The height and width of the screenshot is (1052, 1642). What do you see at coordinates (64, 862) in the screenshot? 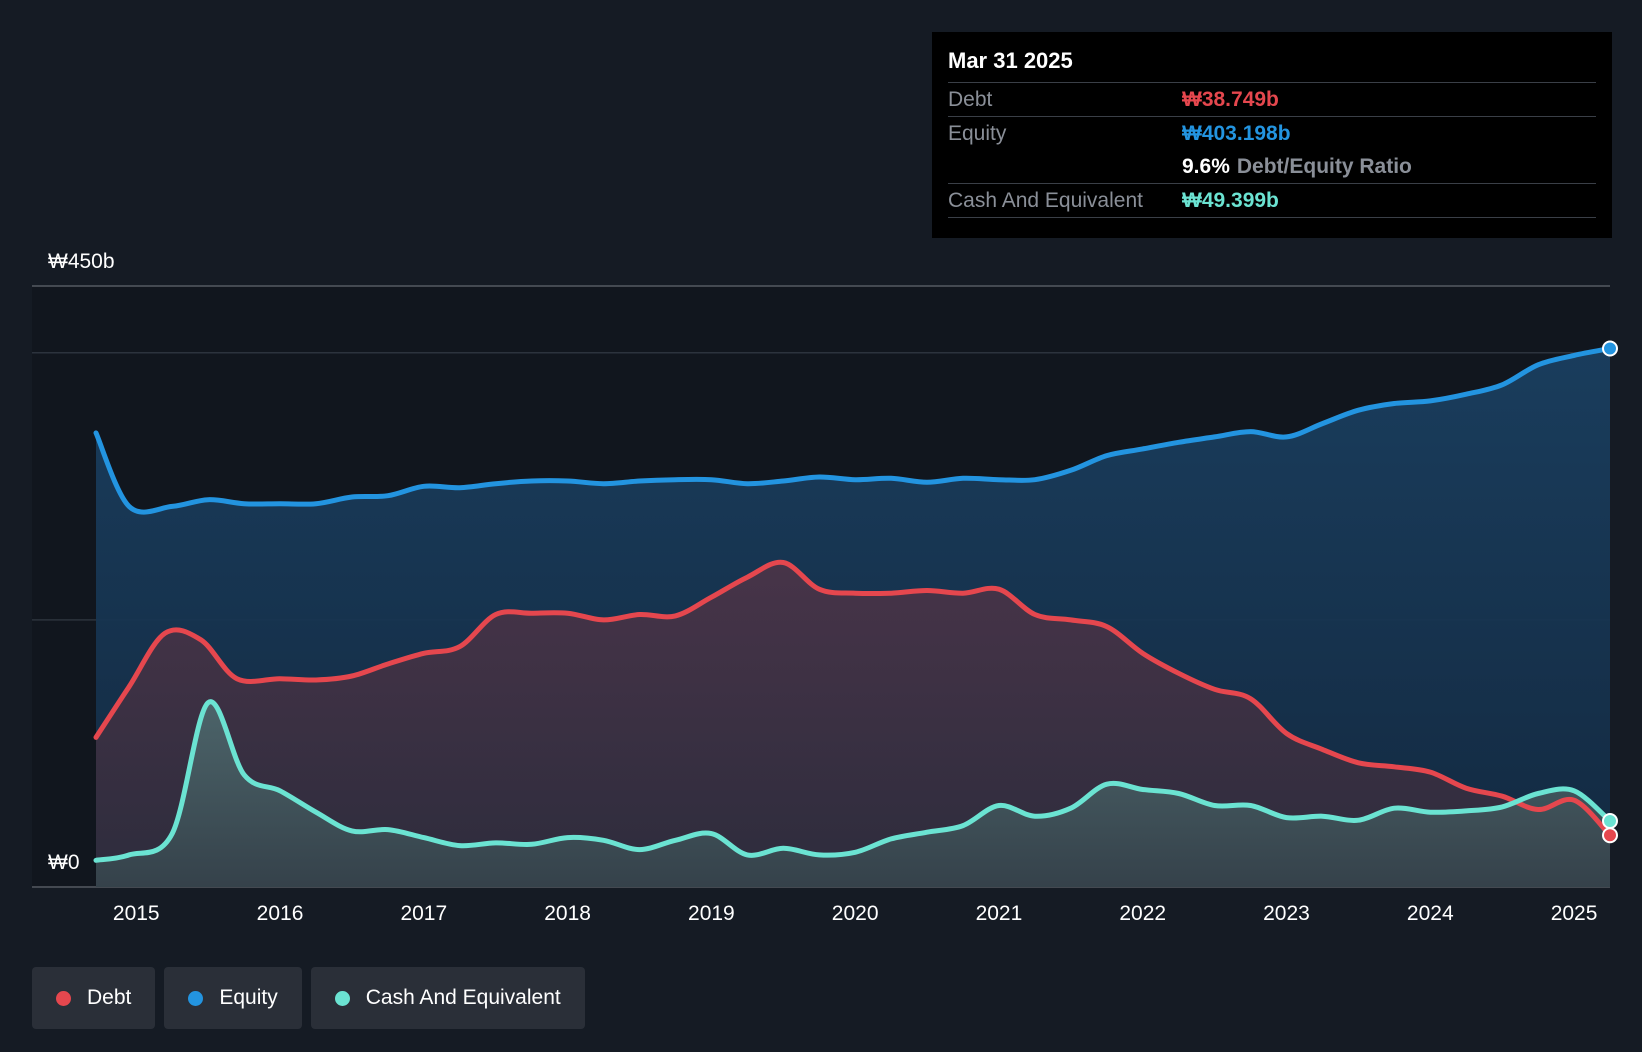
I see `y-axis-bottom-label: ₩0` at bounding box center [64, 862].